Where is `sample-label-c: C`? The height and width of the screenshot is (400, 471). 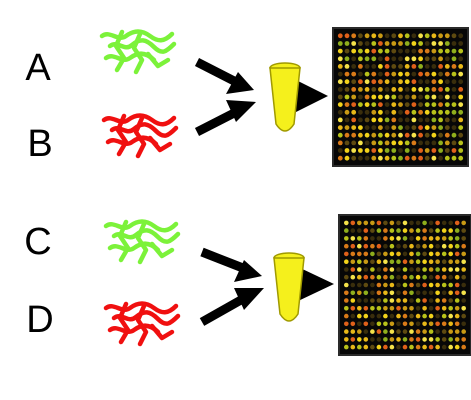
sample-label-c: C is located at coordinates (38, 242).